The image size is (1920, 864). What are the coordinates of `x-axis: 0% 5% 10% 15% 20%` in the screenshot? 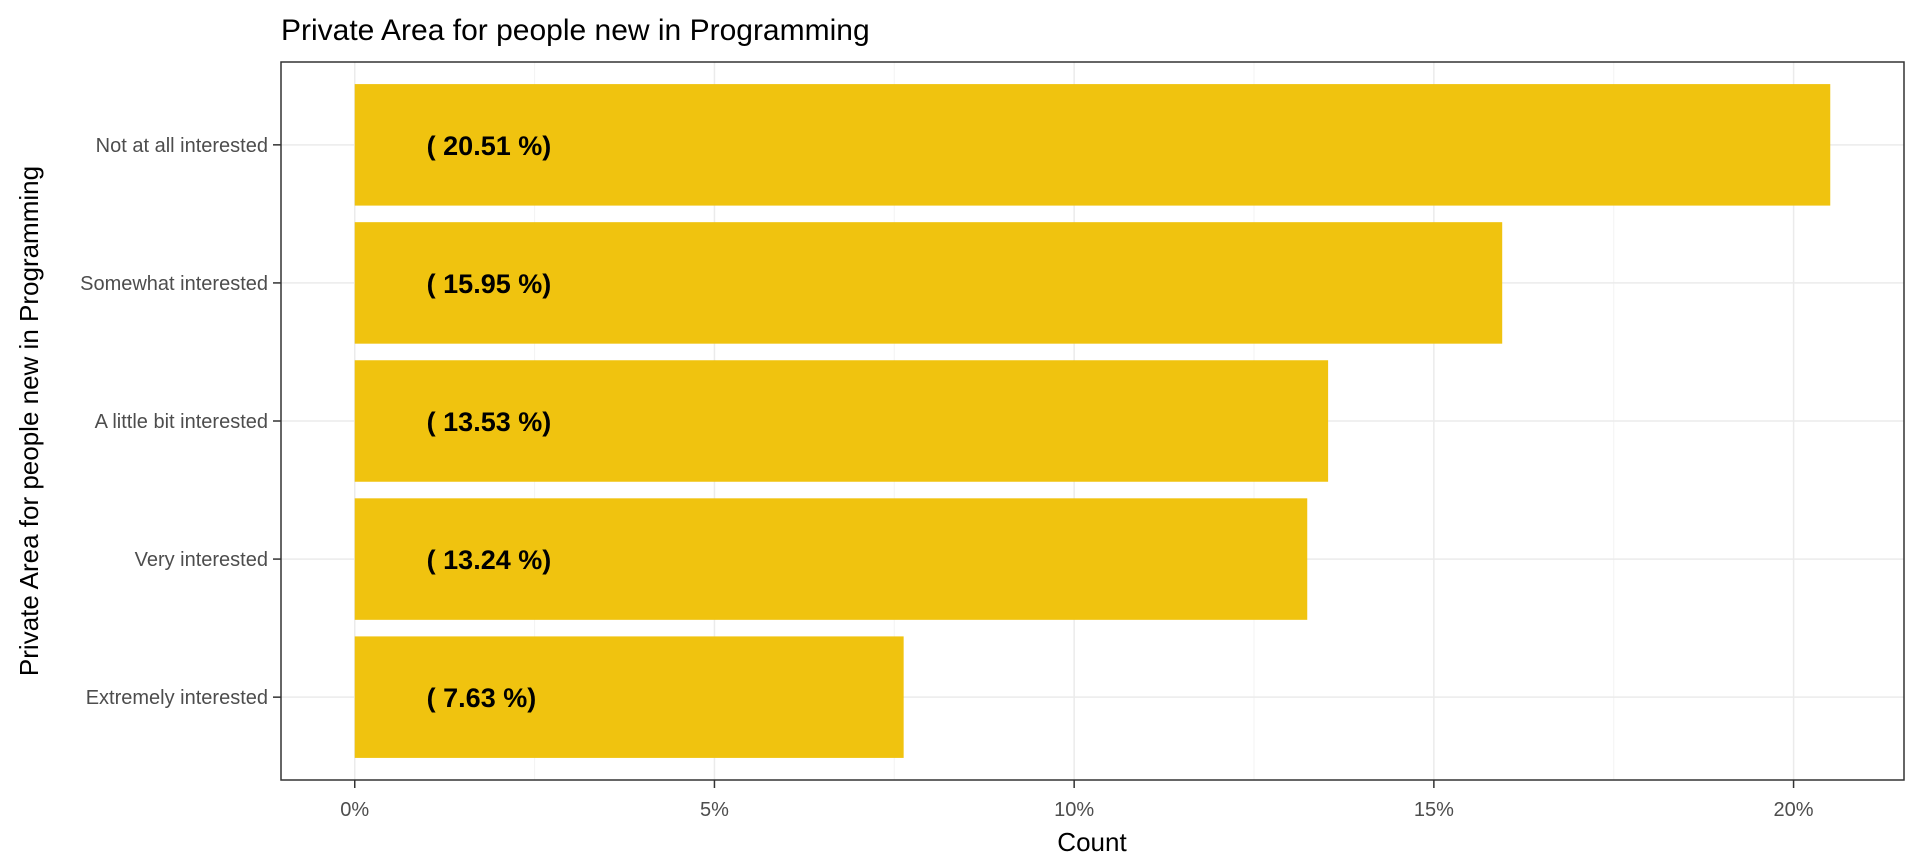 It's located at (1077, 800).